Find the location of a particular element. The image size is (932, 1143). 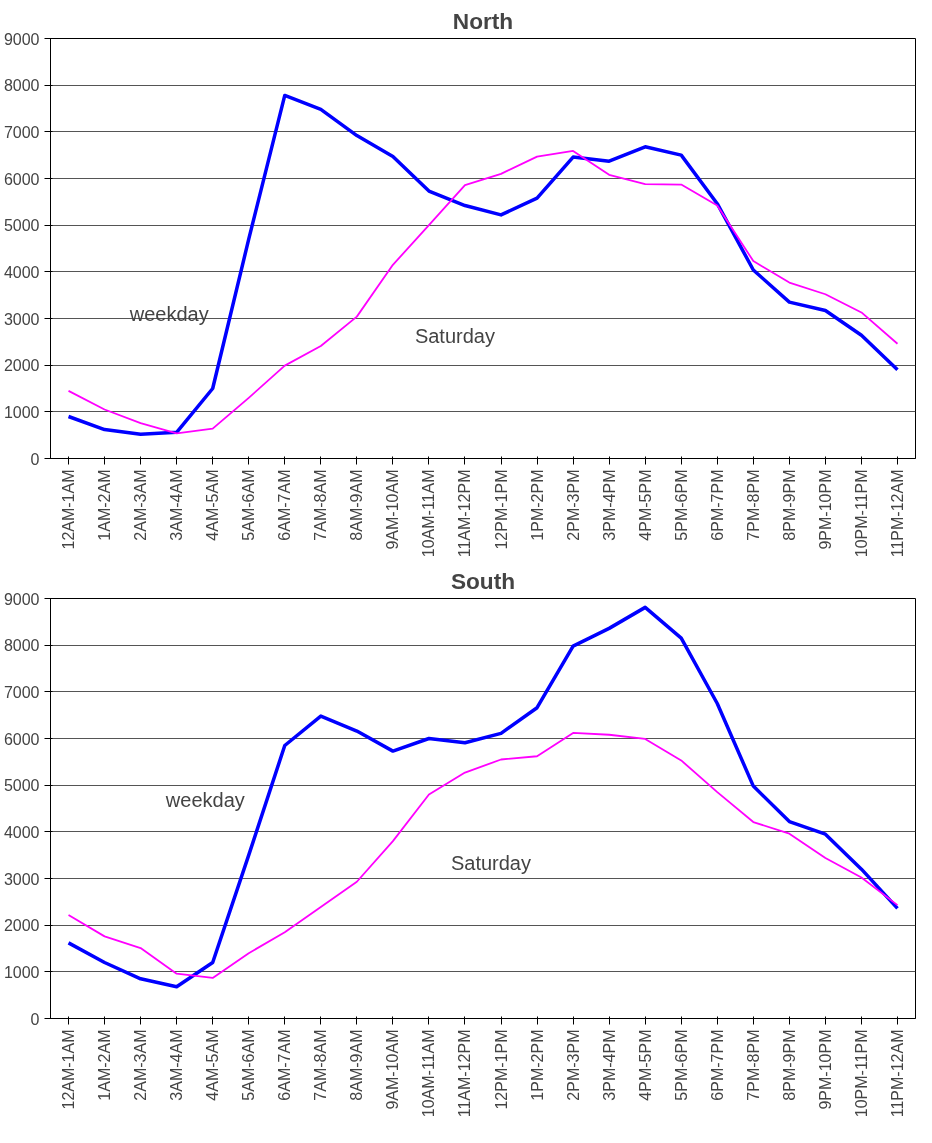

chart-title: South is located at coordinates (483, 580).